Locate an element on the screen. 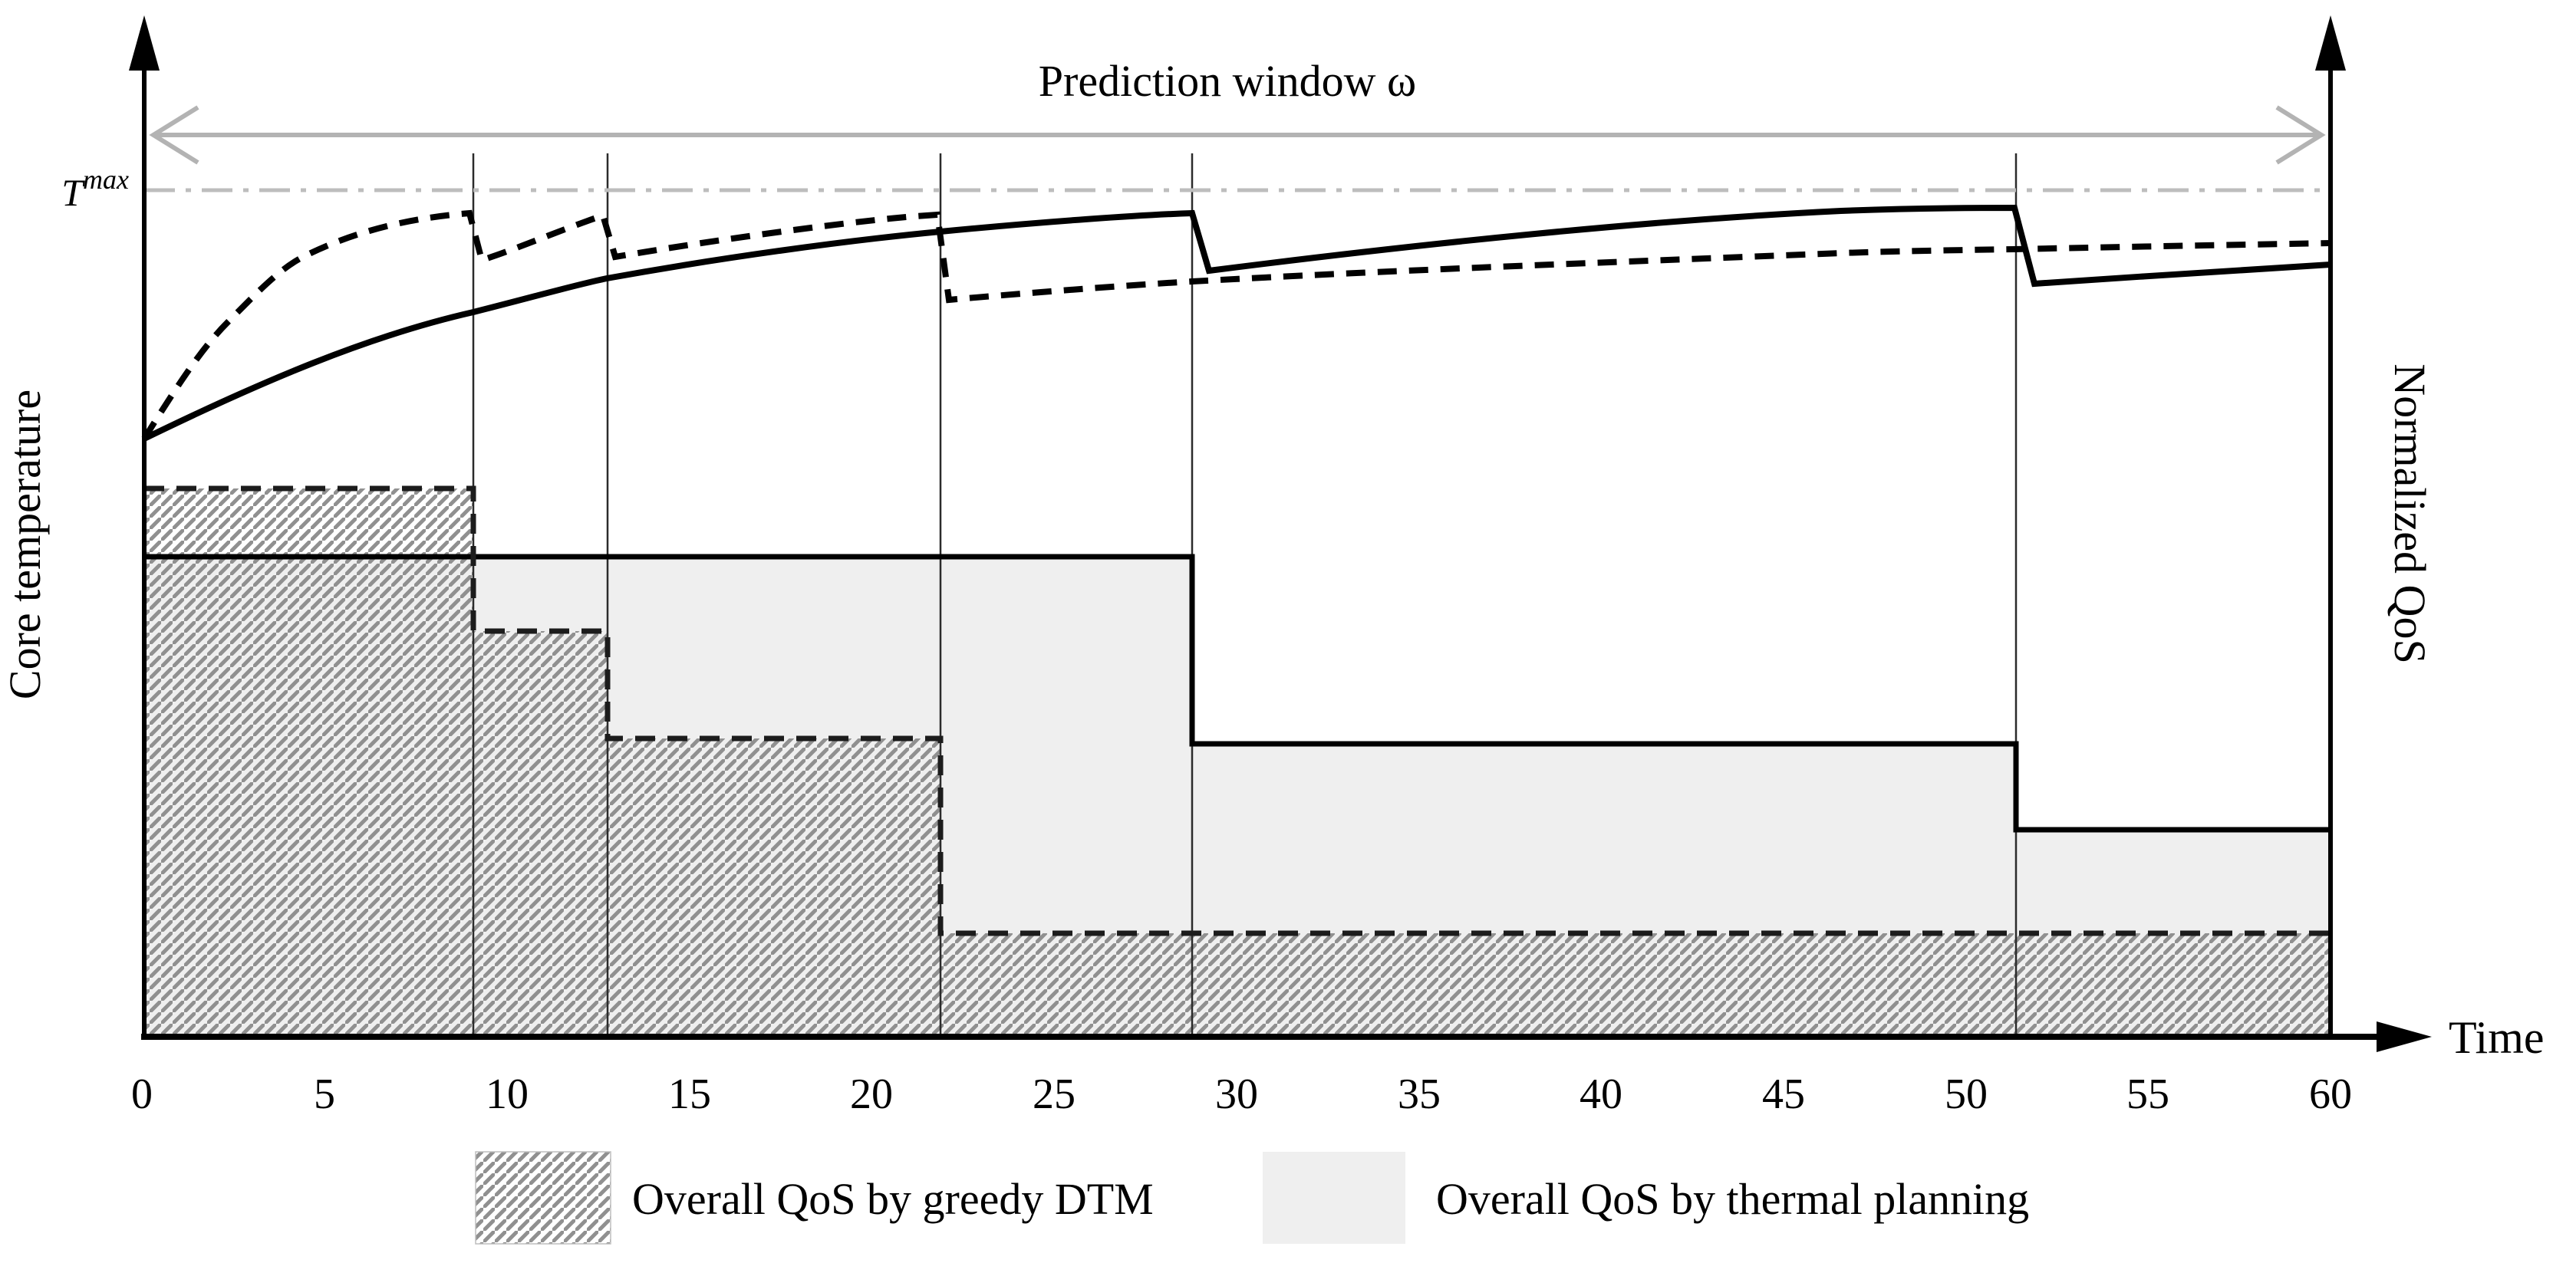 Image resolution: width=2576 pixels, height=1263 pixels. x-tick: 25 is located at coordinates (1054, 1094).